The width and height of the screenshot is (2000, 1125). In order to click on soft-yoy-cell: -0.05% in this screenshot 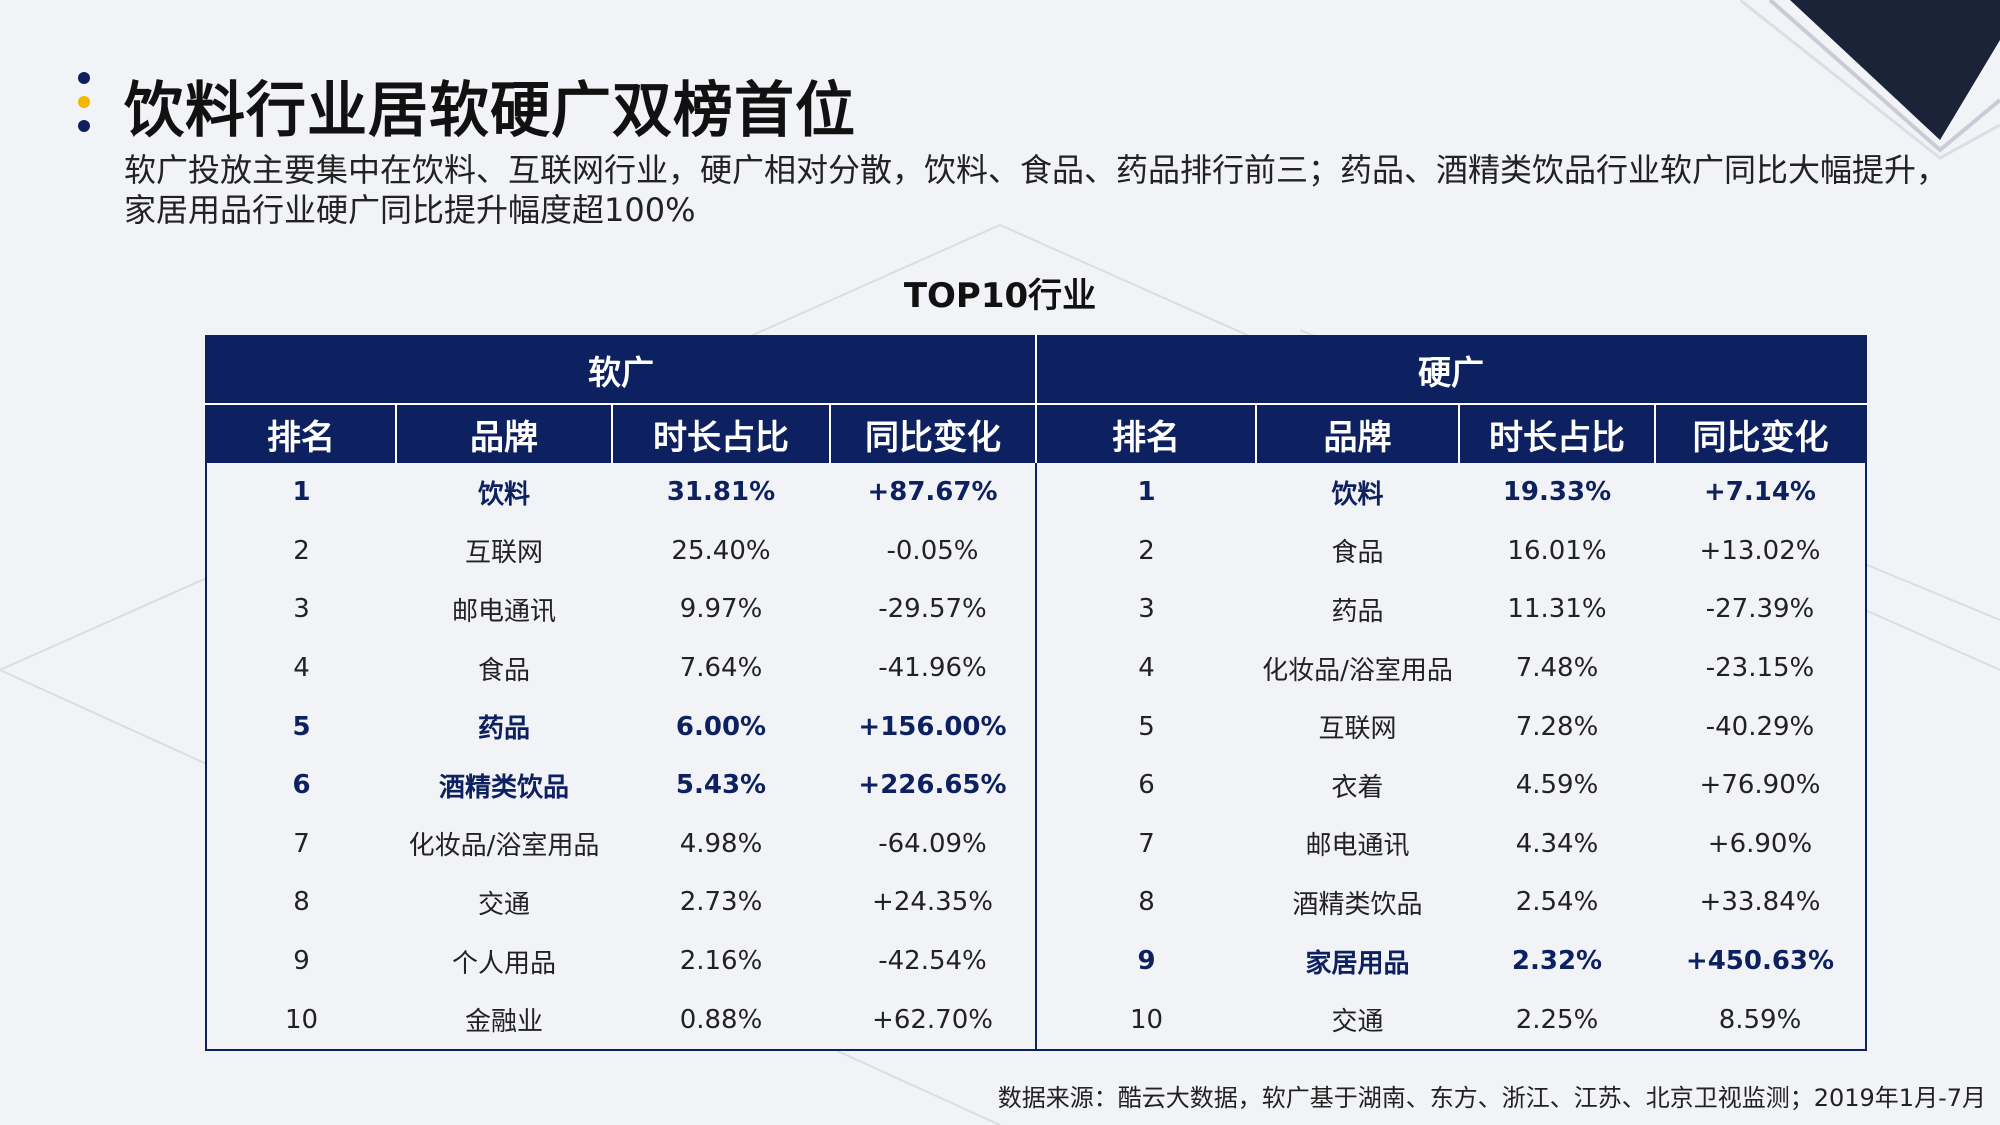, I will do `click(933, 551)`.